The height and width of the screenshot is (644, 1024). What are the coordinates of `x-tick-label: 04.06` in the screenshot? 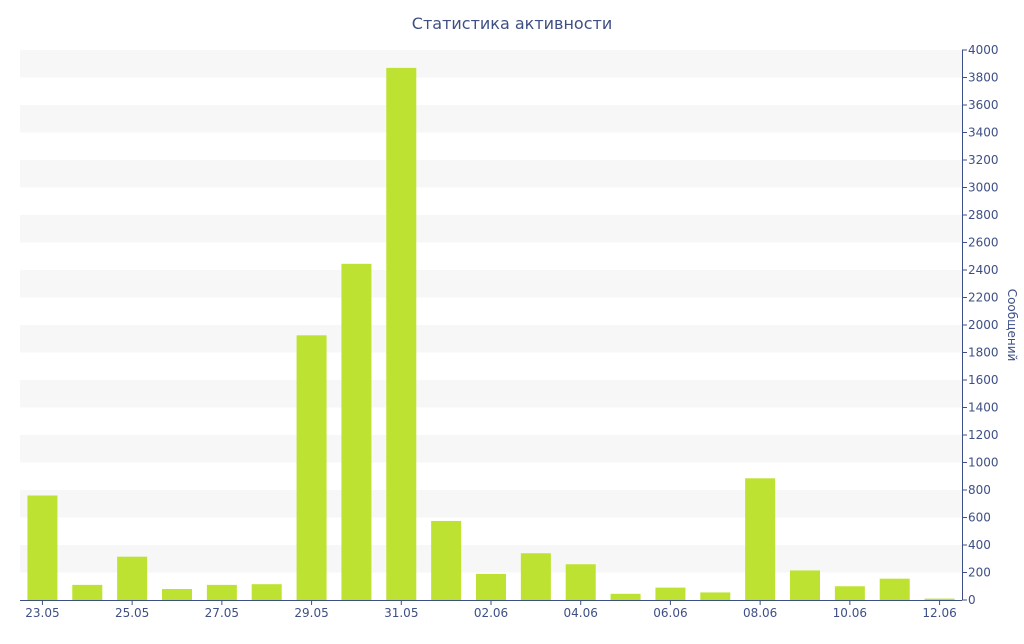 It's located at (581, 613).